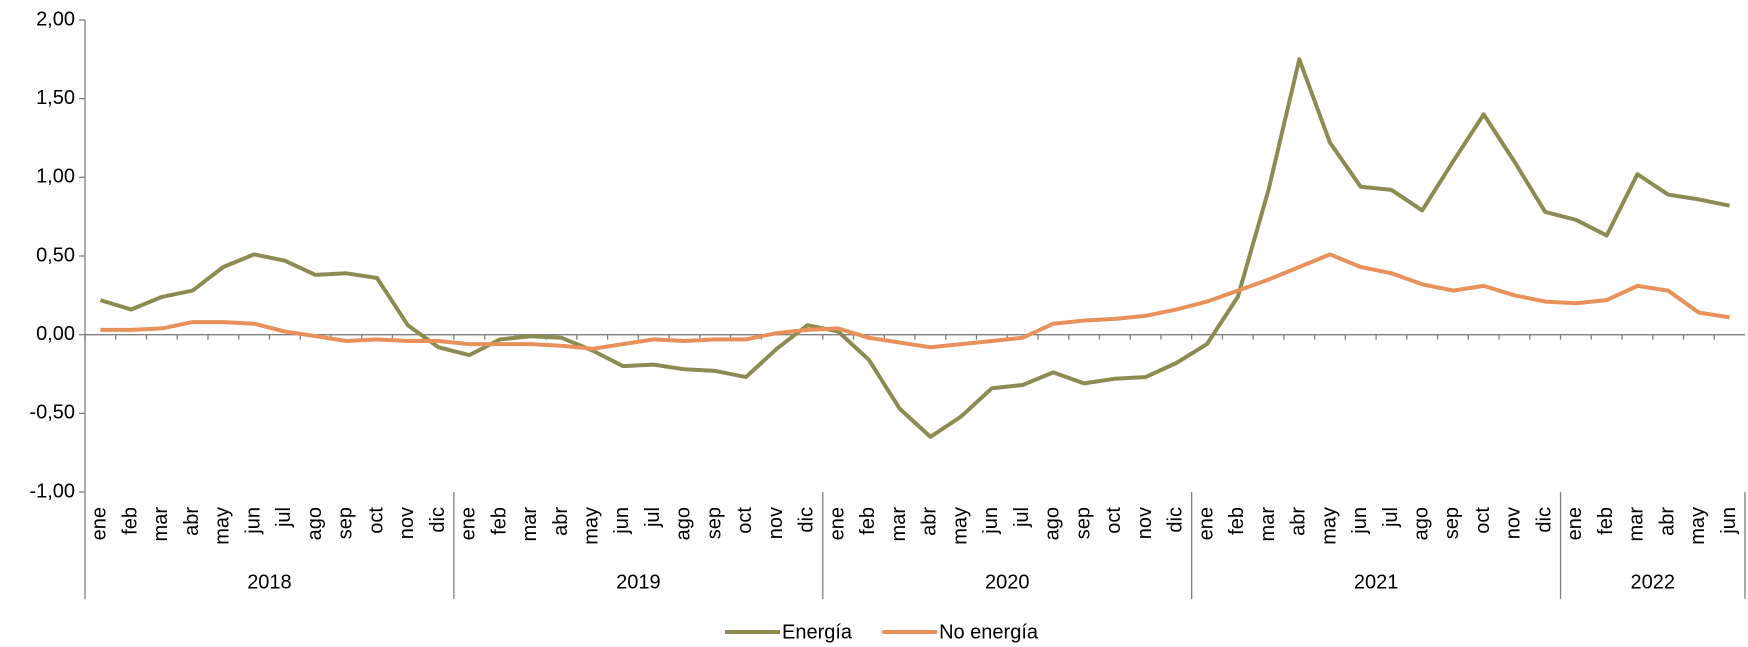 The height and width of the screenshot is (647, 1748). I want to click on year-label: 2022, so click(1653, 582).